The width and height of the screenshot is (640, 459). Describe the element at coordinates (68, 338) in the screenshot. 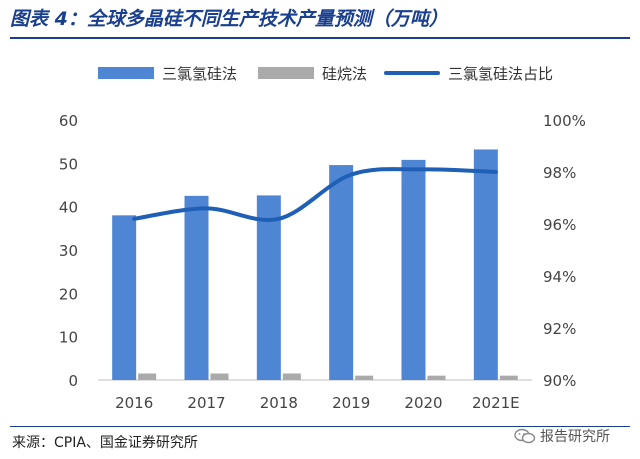

I see `y-left-tick-label: 10` at that location.